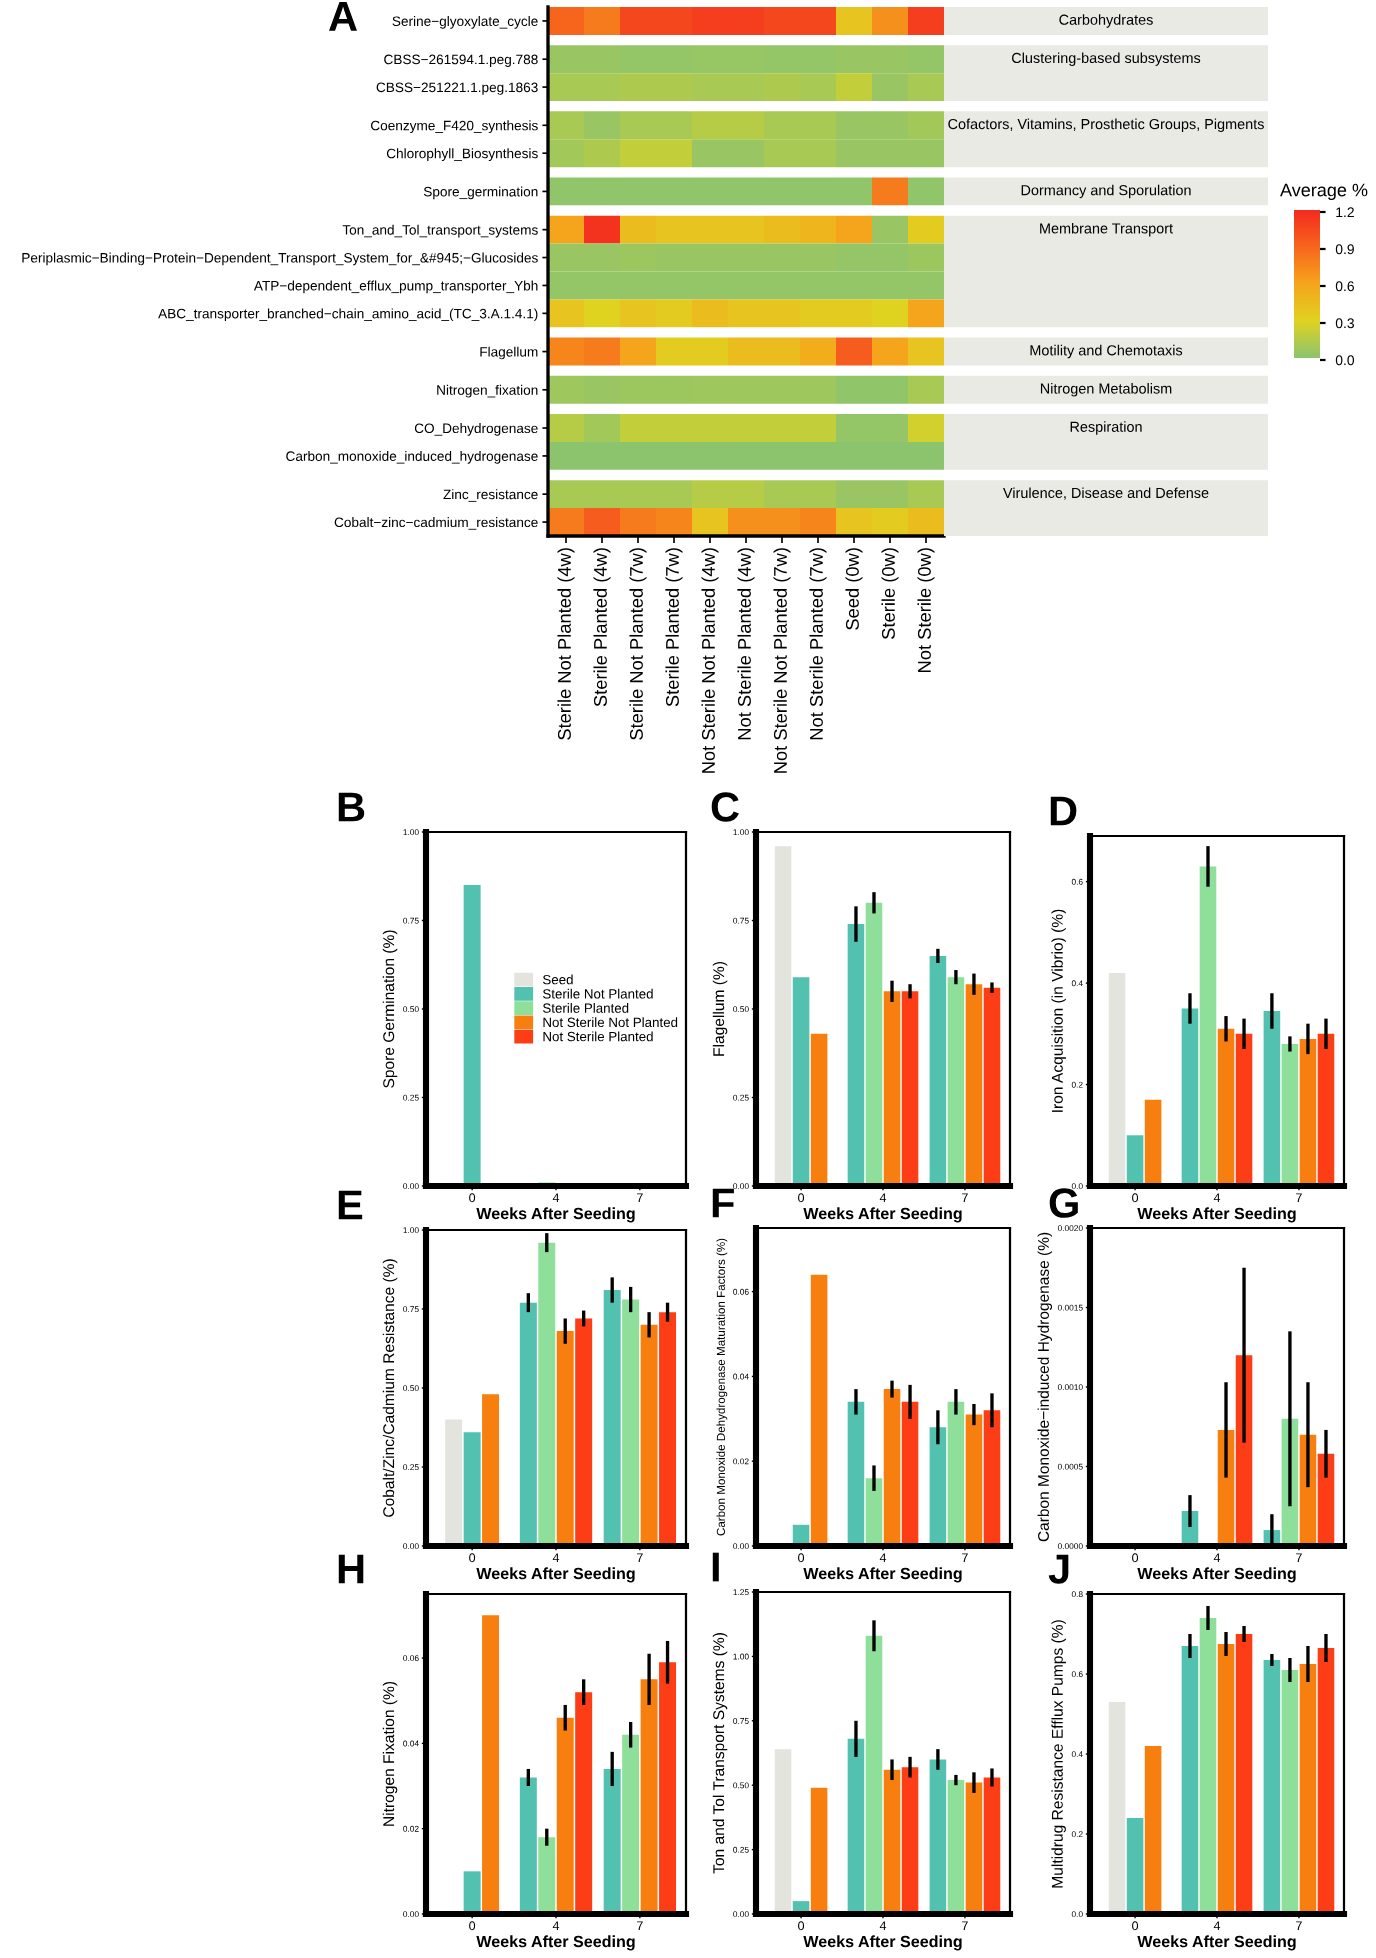 This screenshot has height=1958, width=1376. I want to click on x-tick-label: Not Sterile Planted (7w), so click(818, 644).